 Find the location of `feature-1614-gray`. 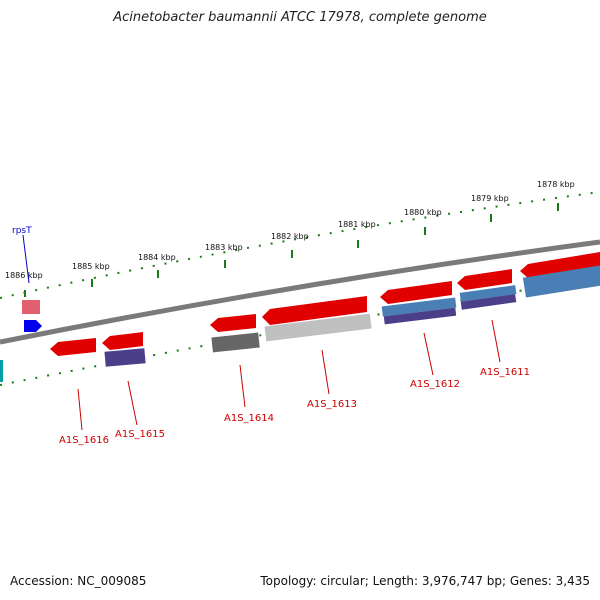

feature-1614-gray is located at coordinates (235, 342).